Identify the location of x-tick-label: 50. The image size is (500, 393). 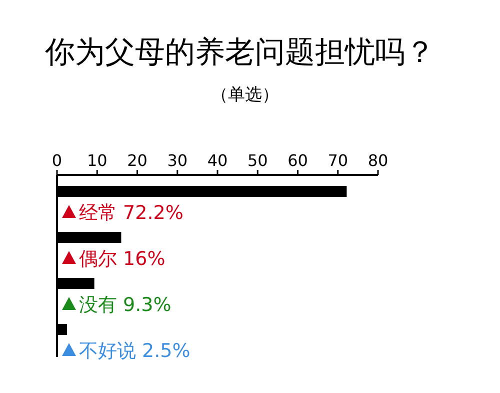
(257, 160).